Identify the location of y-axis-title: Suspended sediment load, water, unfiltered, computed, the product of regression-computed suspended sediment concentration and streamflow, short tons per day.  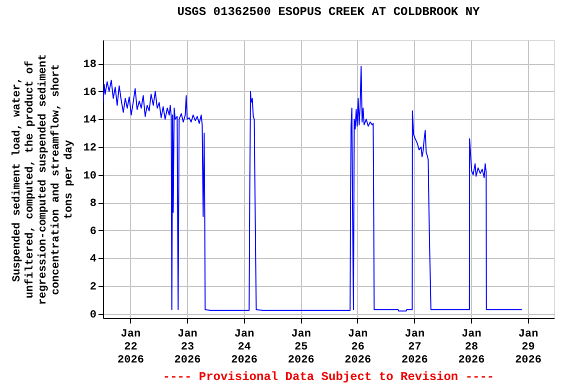
(43, 179).